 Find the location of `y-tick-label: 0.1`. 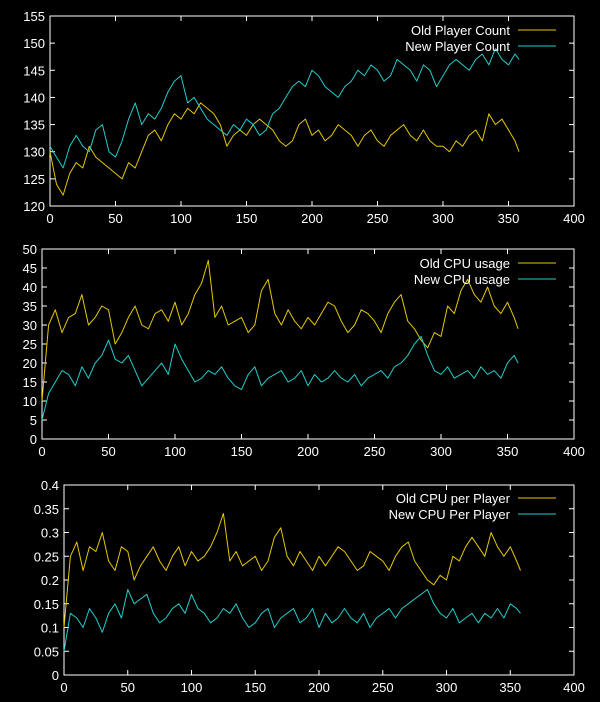

y-tick-label: 0.1 is located at coordinates (50, 628).